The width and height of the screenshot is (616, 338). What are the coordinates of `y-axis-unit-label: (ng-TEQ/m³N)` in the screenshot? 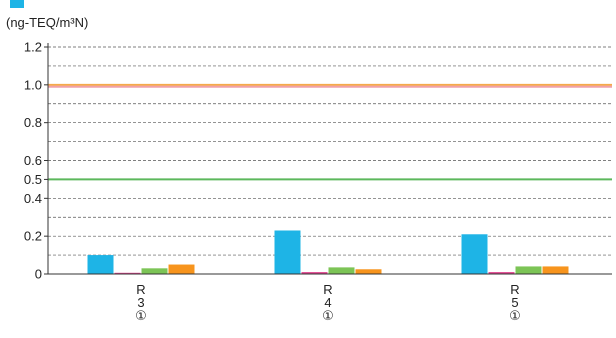 It's located at (47, 22).